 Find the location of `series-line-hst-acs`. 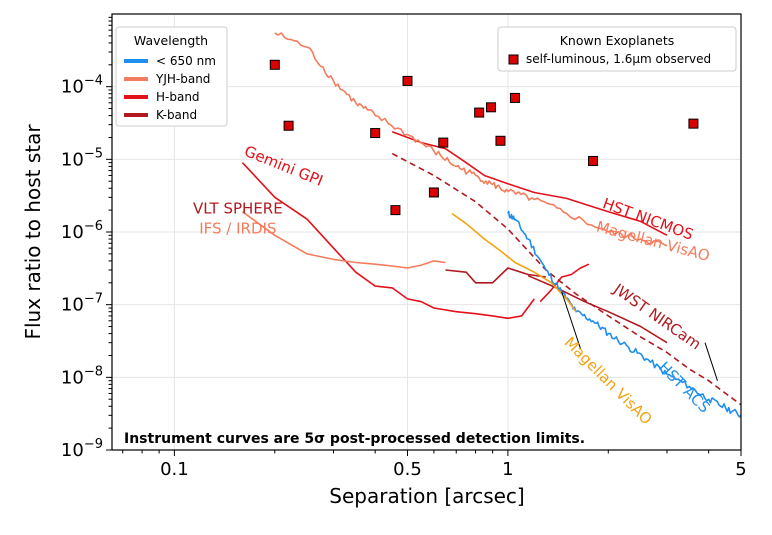

series-line-hst-acs is located at coordinates (624, 314).